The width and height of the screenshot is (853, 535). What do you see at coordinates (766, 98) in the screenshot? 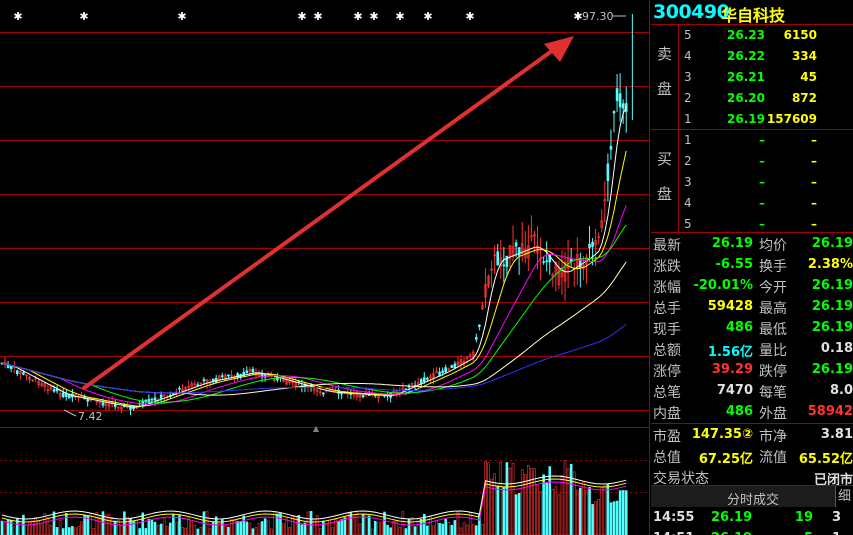
I see `sell-level-row: 2 26.20 872` at bounding box center [766, 98].